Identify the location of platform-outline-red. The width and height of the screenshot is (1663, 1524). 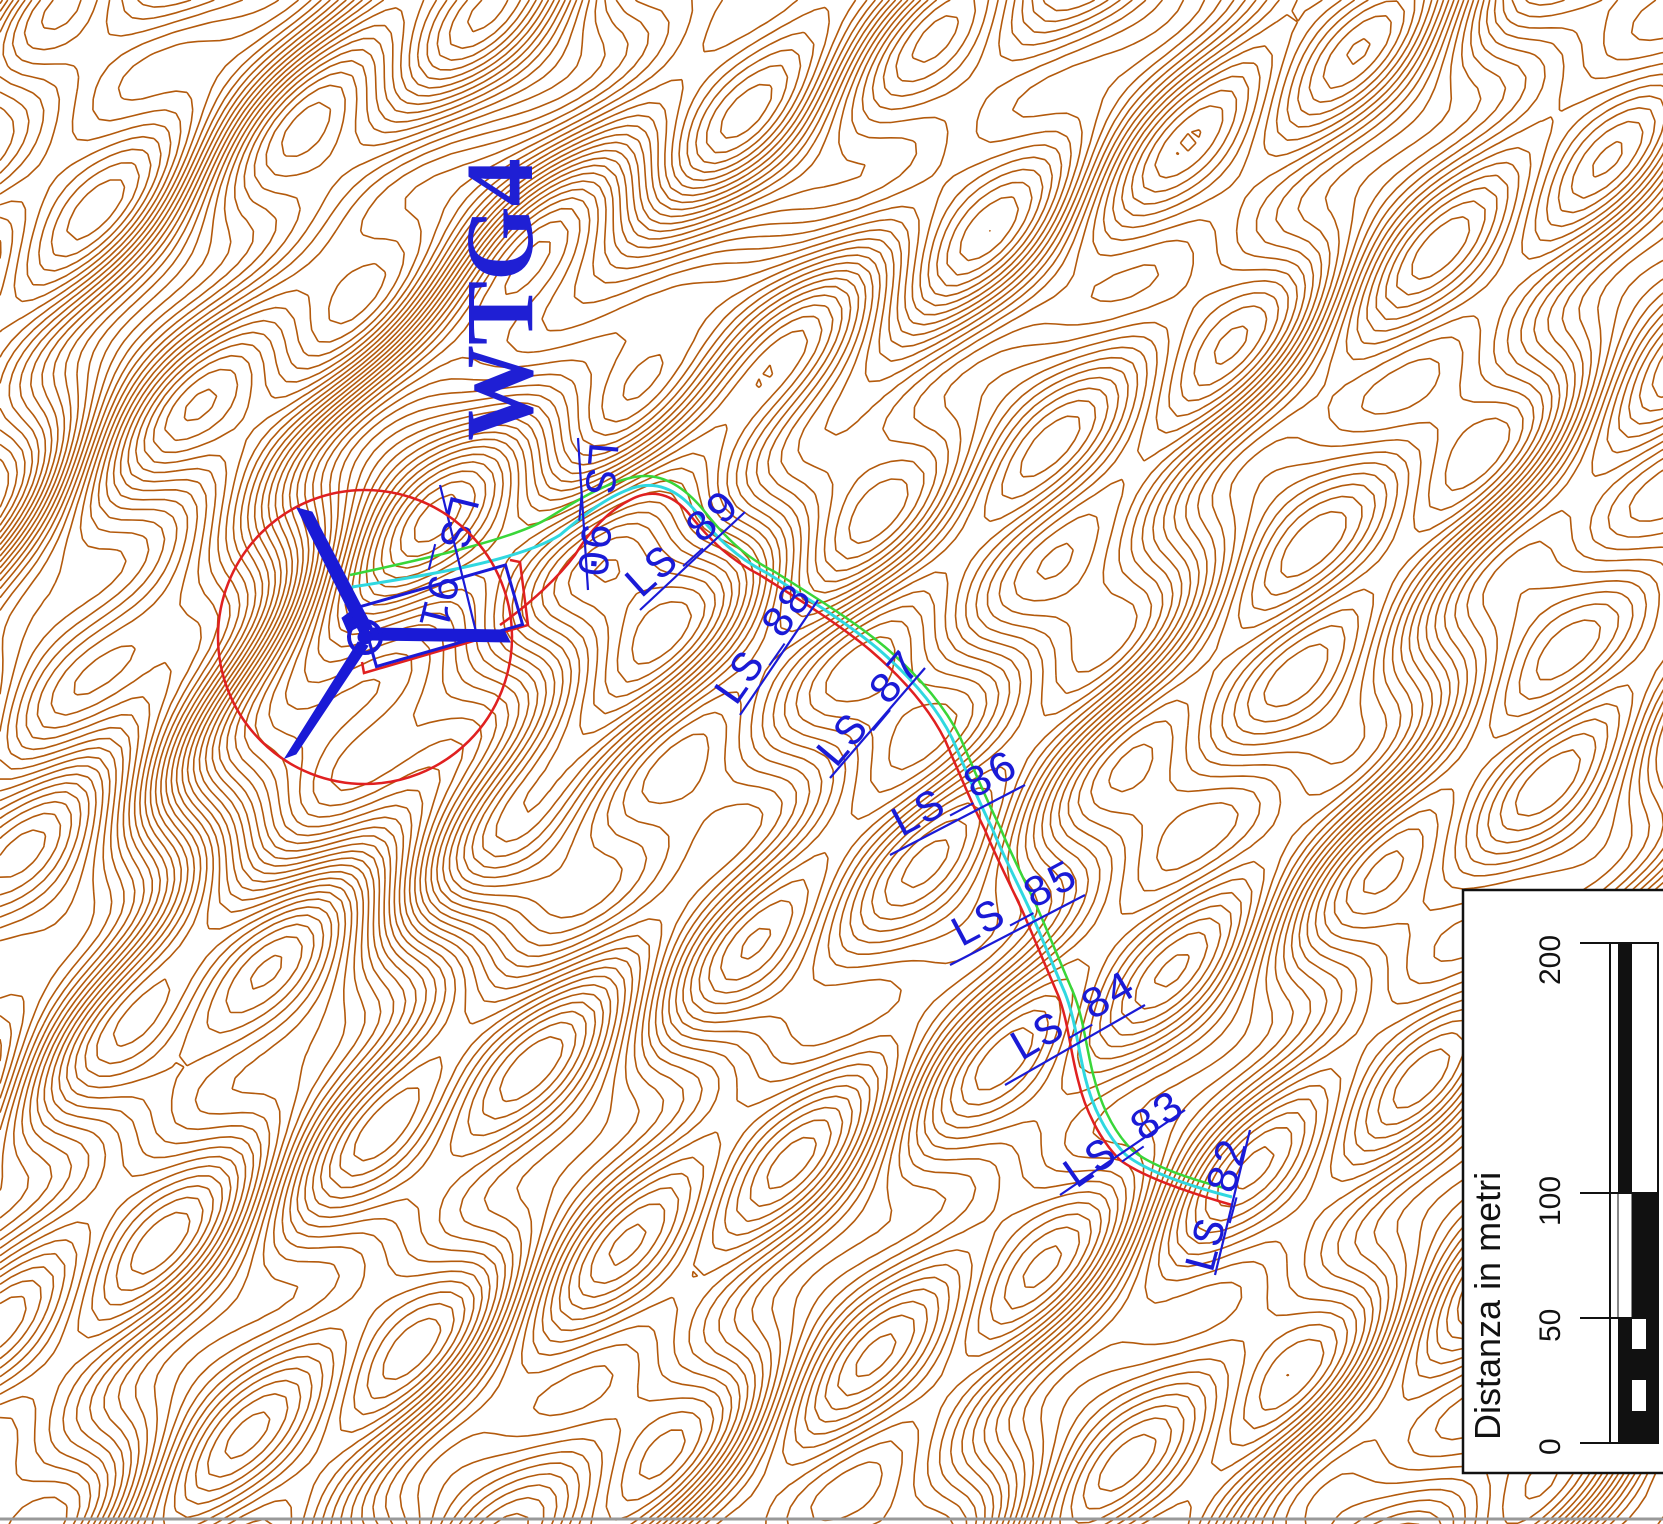
(445, 616).